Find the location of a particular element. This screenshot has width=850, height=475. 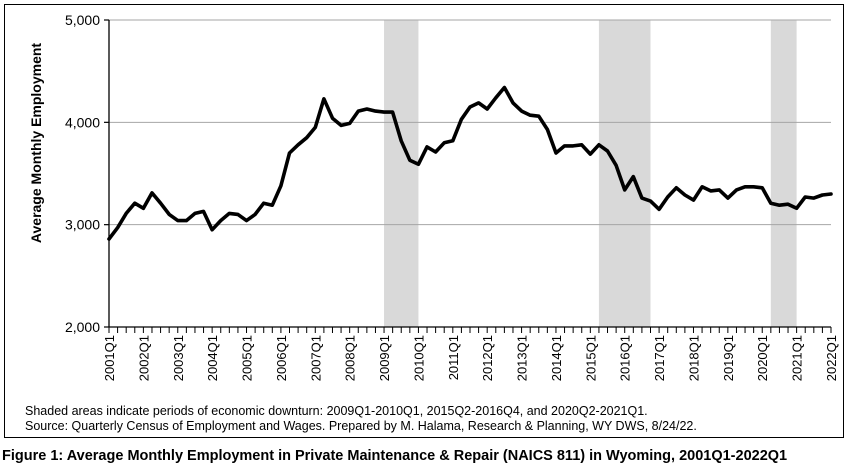

x-tick-label: 2019Q1 is located at coordinates (728, 358).